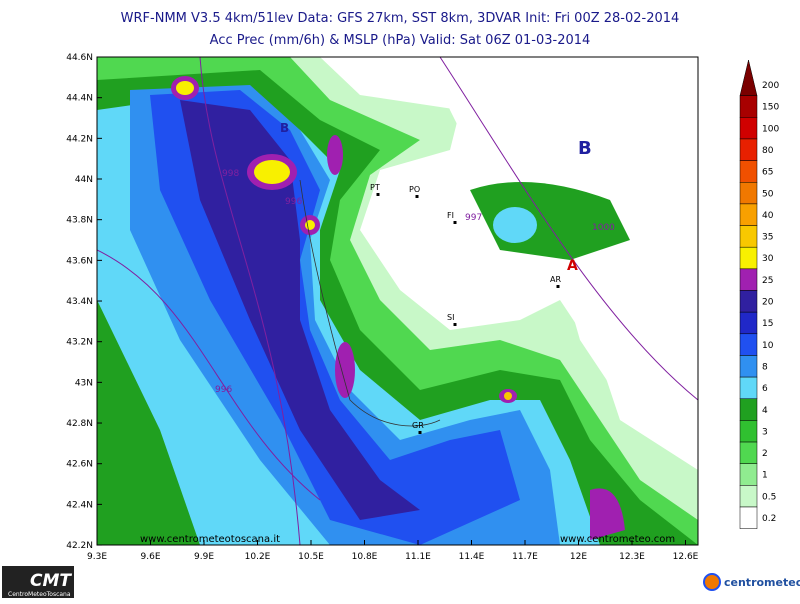 This screenshot has height=604, width=800. Describe the element at coordinates (79, 139) in the screenshot. I see `lat-label: 44.2N` at that location.